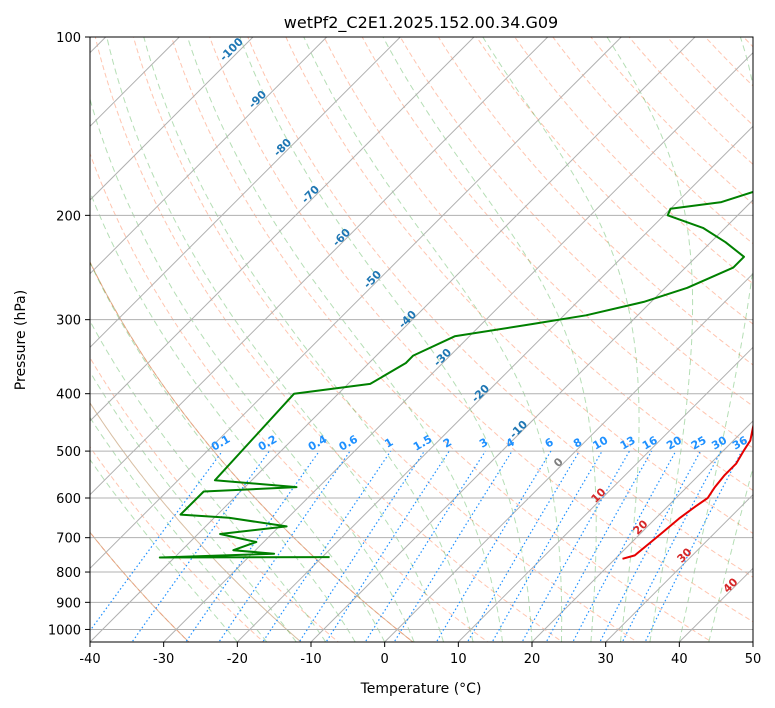 This screenshot has height=708, width=775. Describe the element at coordinates (64, 630) in the screenshot. I see `y-tick-label: 1000` at that location.